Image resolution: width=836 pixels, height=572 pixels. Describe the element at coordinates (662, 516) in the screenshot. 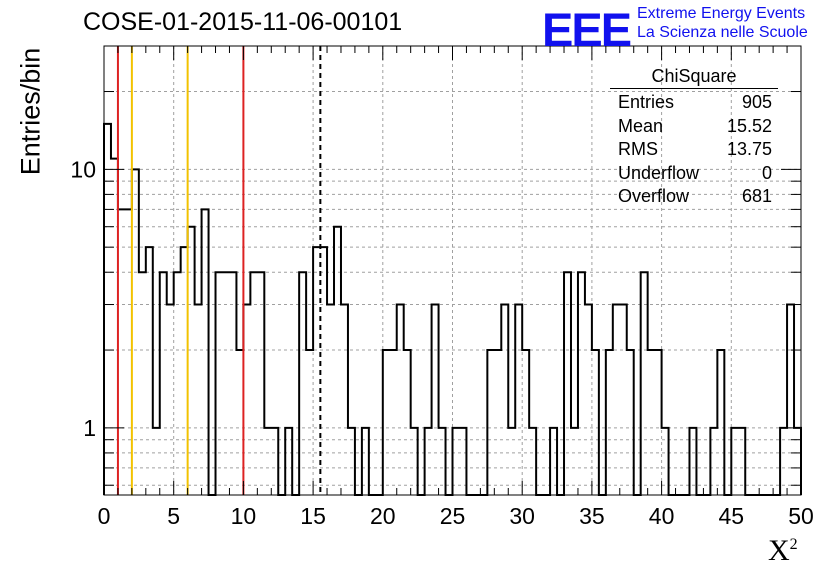

I see `x-tick-label: 40` at that location.